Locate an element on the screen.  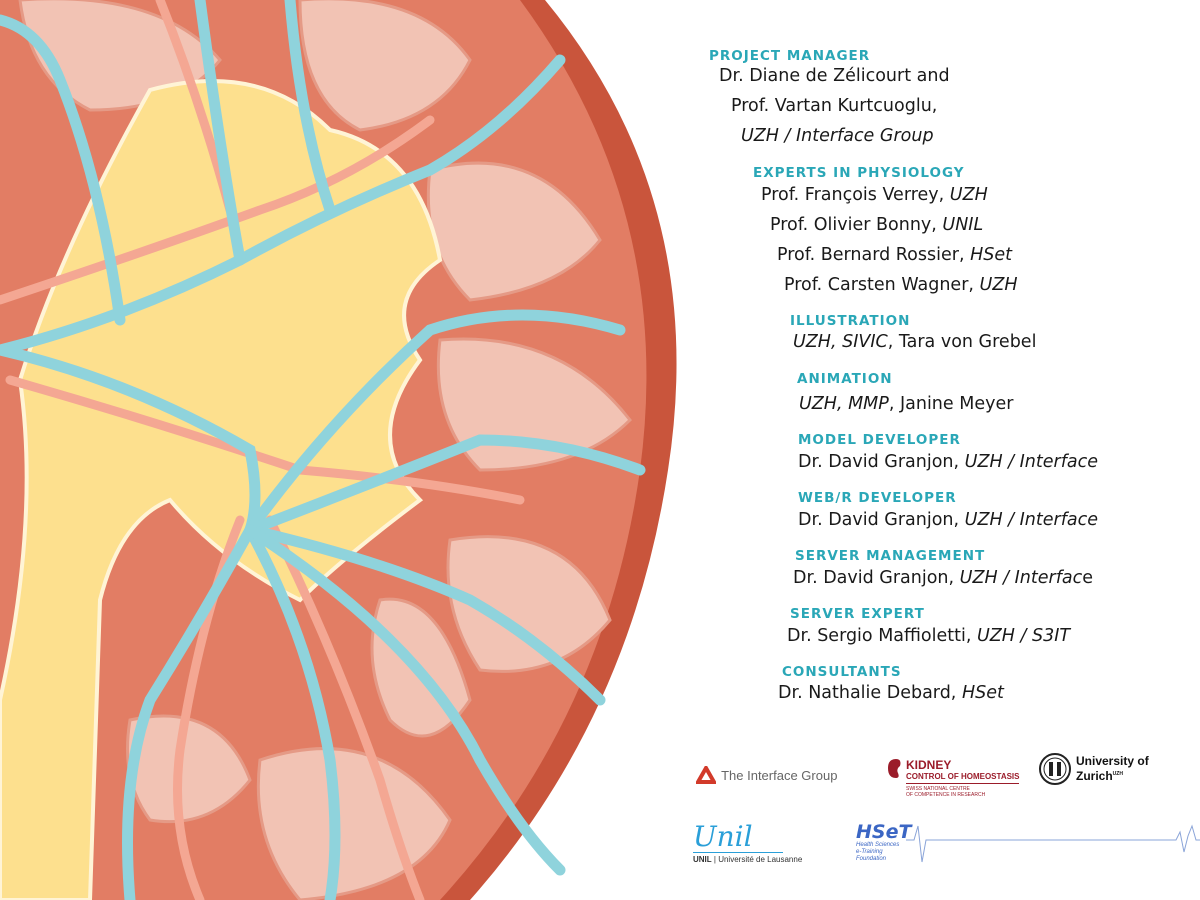
credit-heading: ANIMATION is located at coordinates (845, 379).